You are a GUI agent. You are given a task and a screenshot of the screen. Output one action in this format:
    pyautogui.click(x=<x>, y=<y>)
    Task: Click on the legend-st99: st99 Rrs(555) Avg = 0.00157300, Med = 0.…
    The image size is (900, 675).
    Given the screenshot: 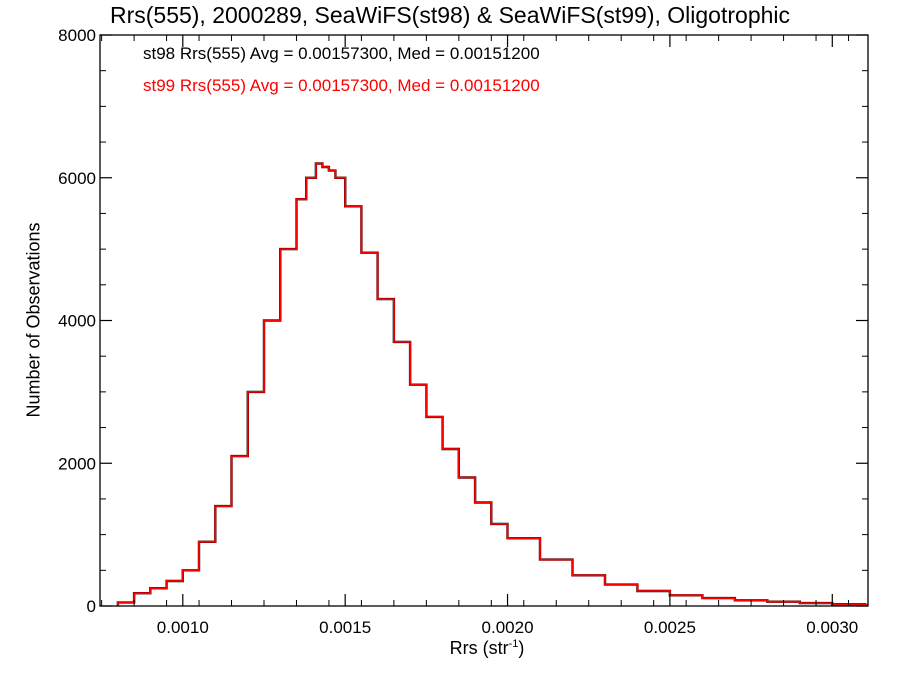 What is the action you would take?
    pyautogui.click(x=341, y=85)
    